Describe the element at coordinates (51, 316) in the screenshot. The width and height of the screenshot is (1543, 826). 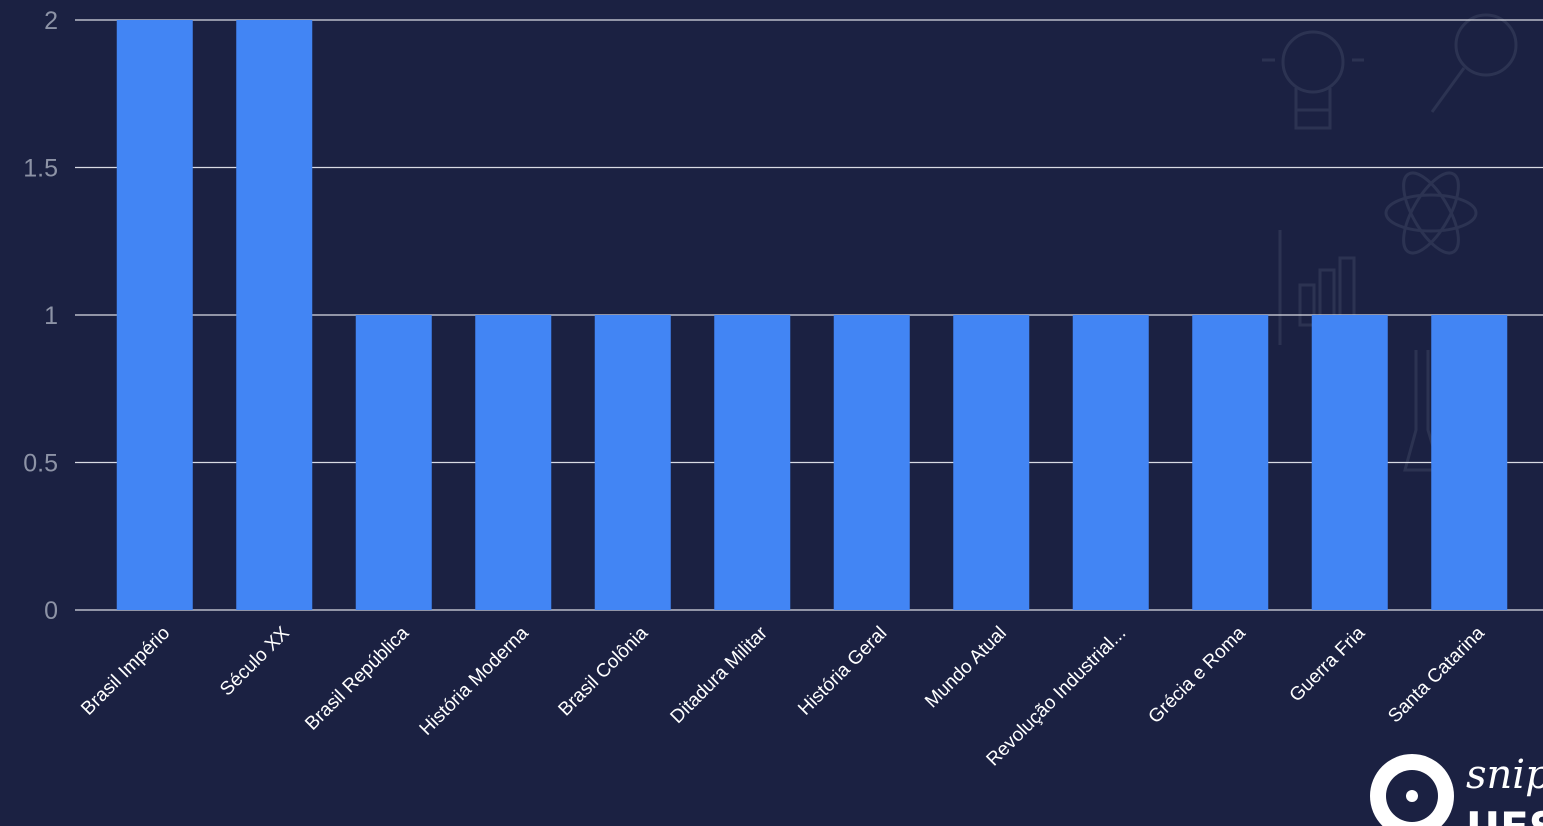
I see `y-tick-label: 1` at that location.